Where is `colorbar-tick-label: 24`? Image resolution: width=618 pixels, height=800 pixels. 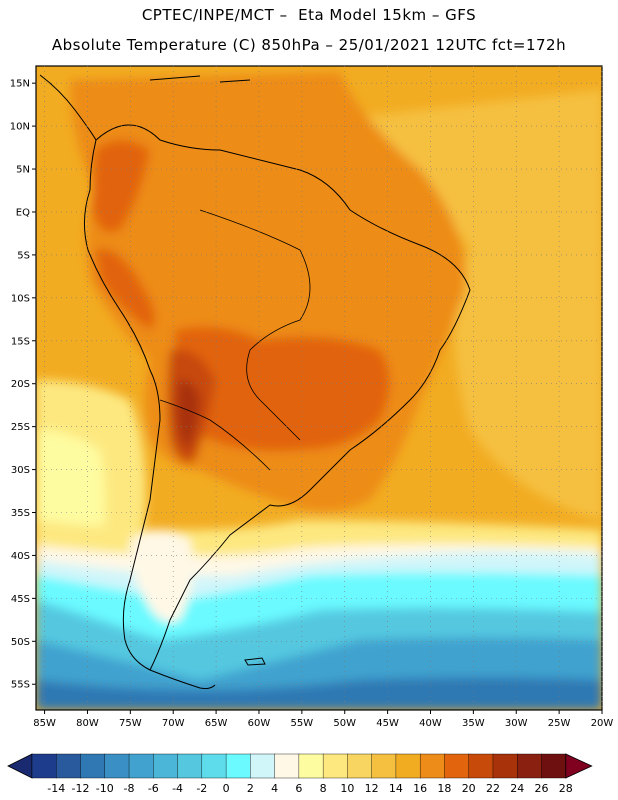
colorbar-tick-label: 24 is located at coordinates (517, 788).